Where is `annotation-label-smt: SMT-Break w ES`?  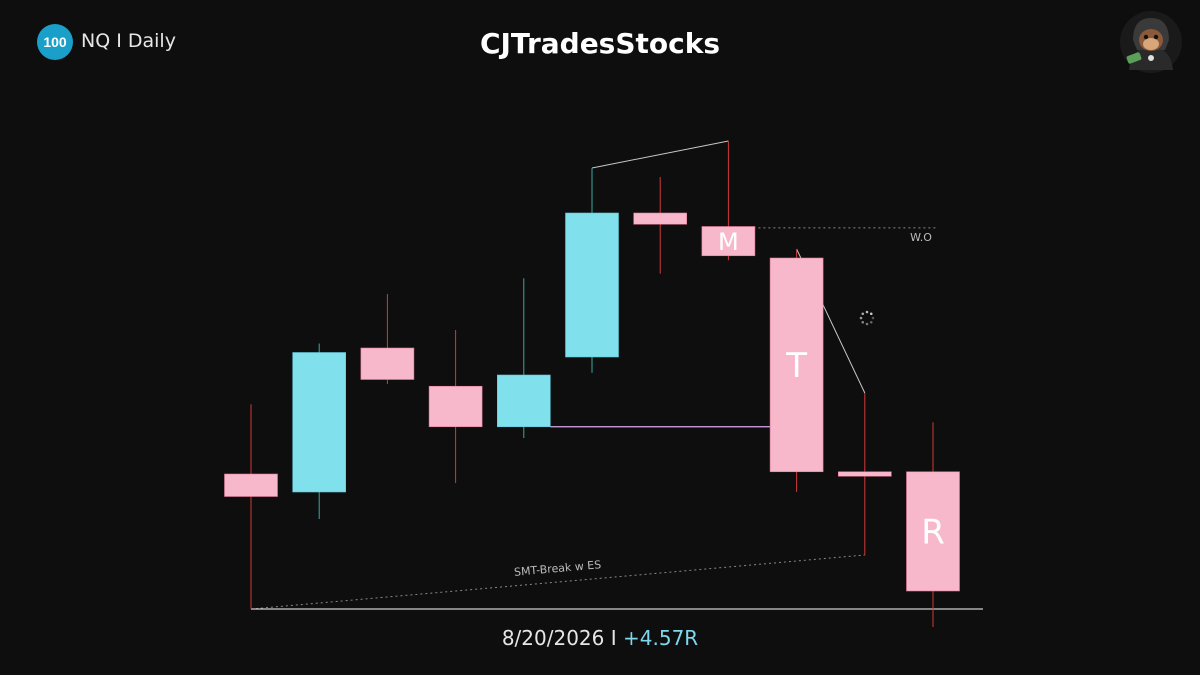
annotation-label-smt: SMT-Break w ES is located at coordinates (557, 568).